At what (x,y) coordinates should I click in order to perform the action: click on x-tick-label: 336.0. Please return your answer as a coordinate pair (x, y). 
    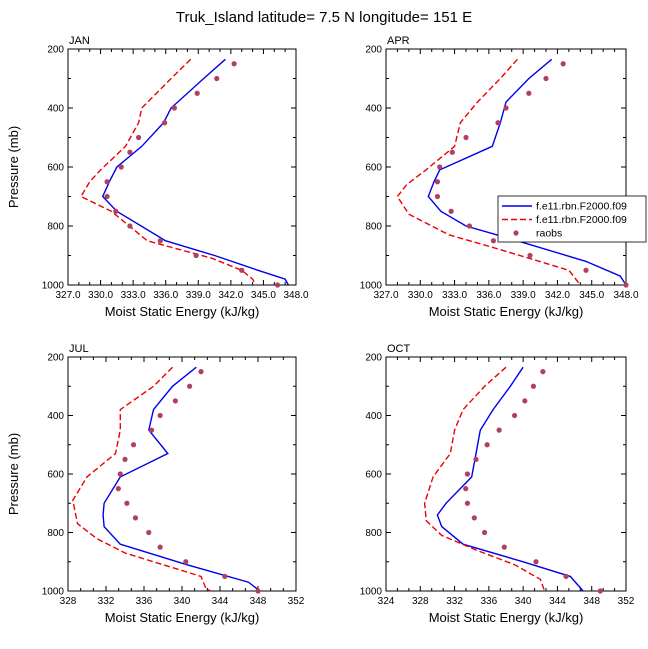
    Looking at the image, I should click on (165, 295).